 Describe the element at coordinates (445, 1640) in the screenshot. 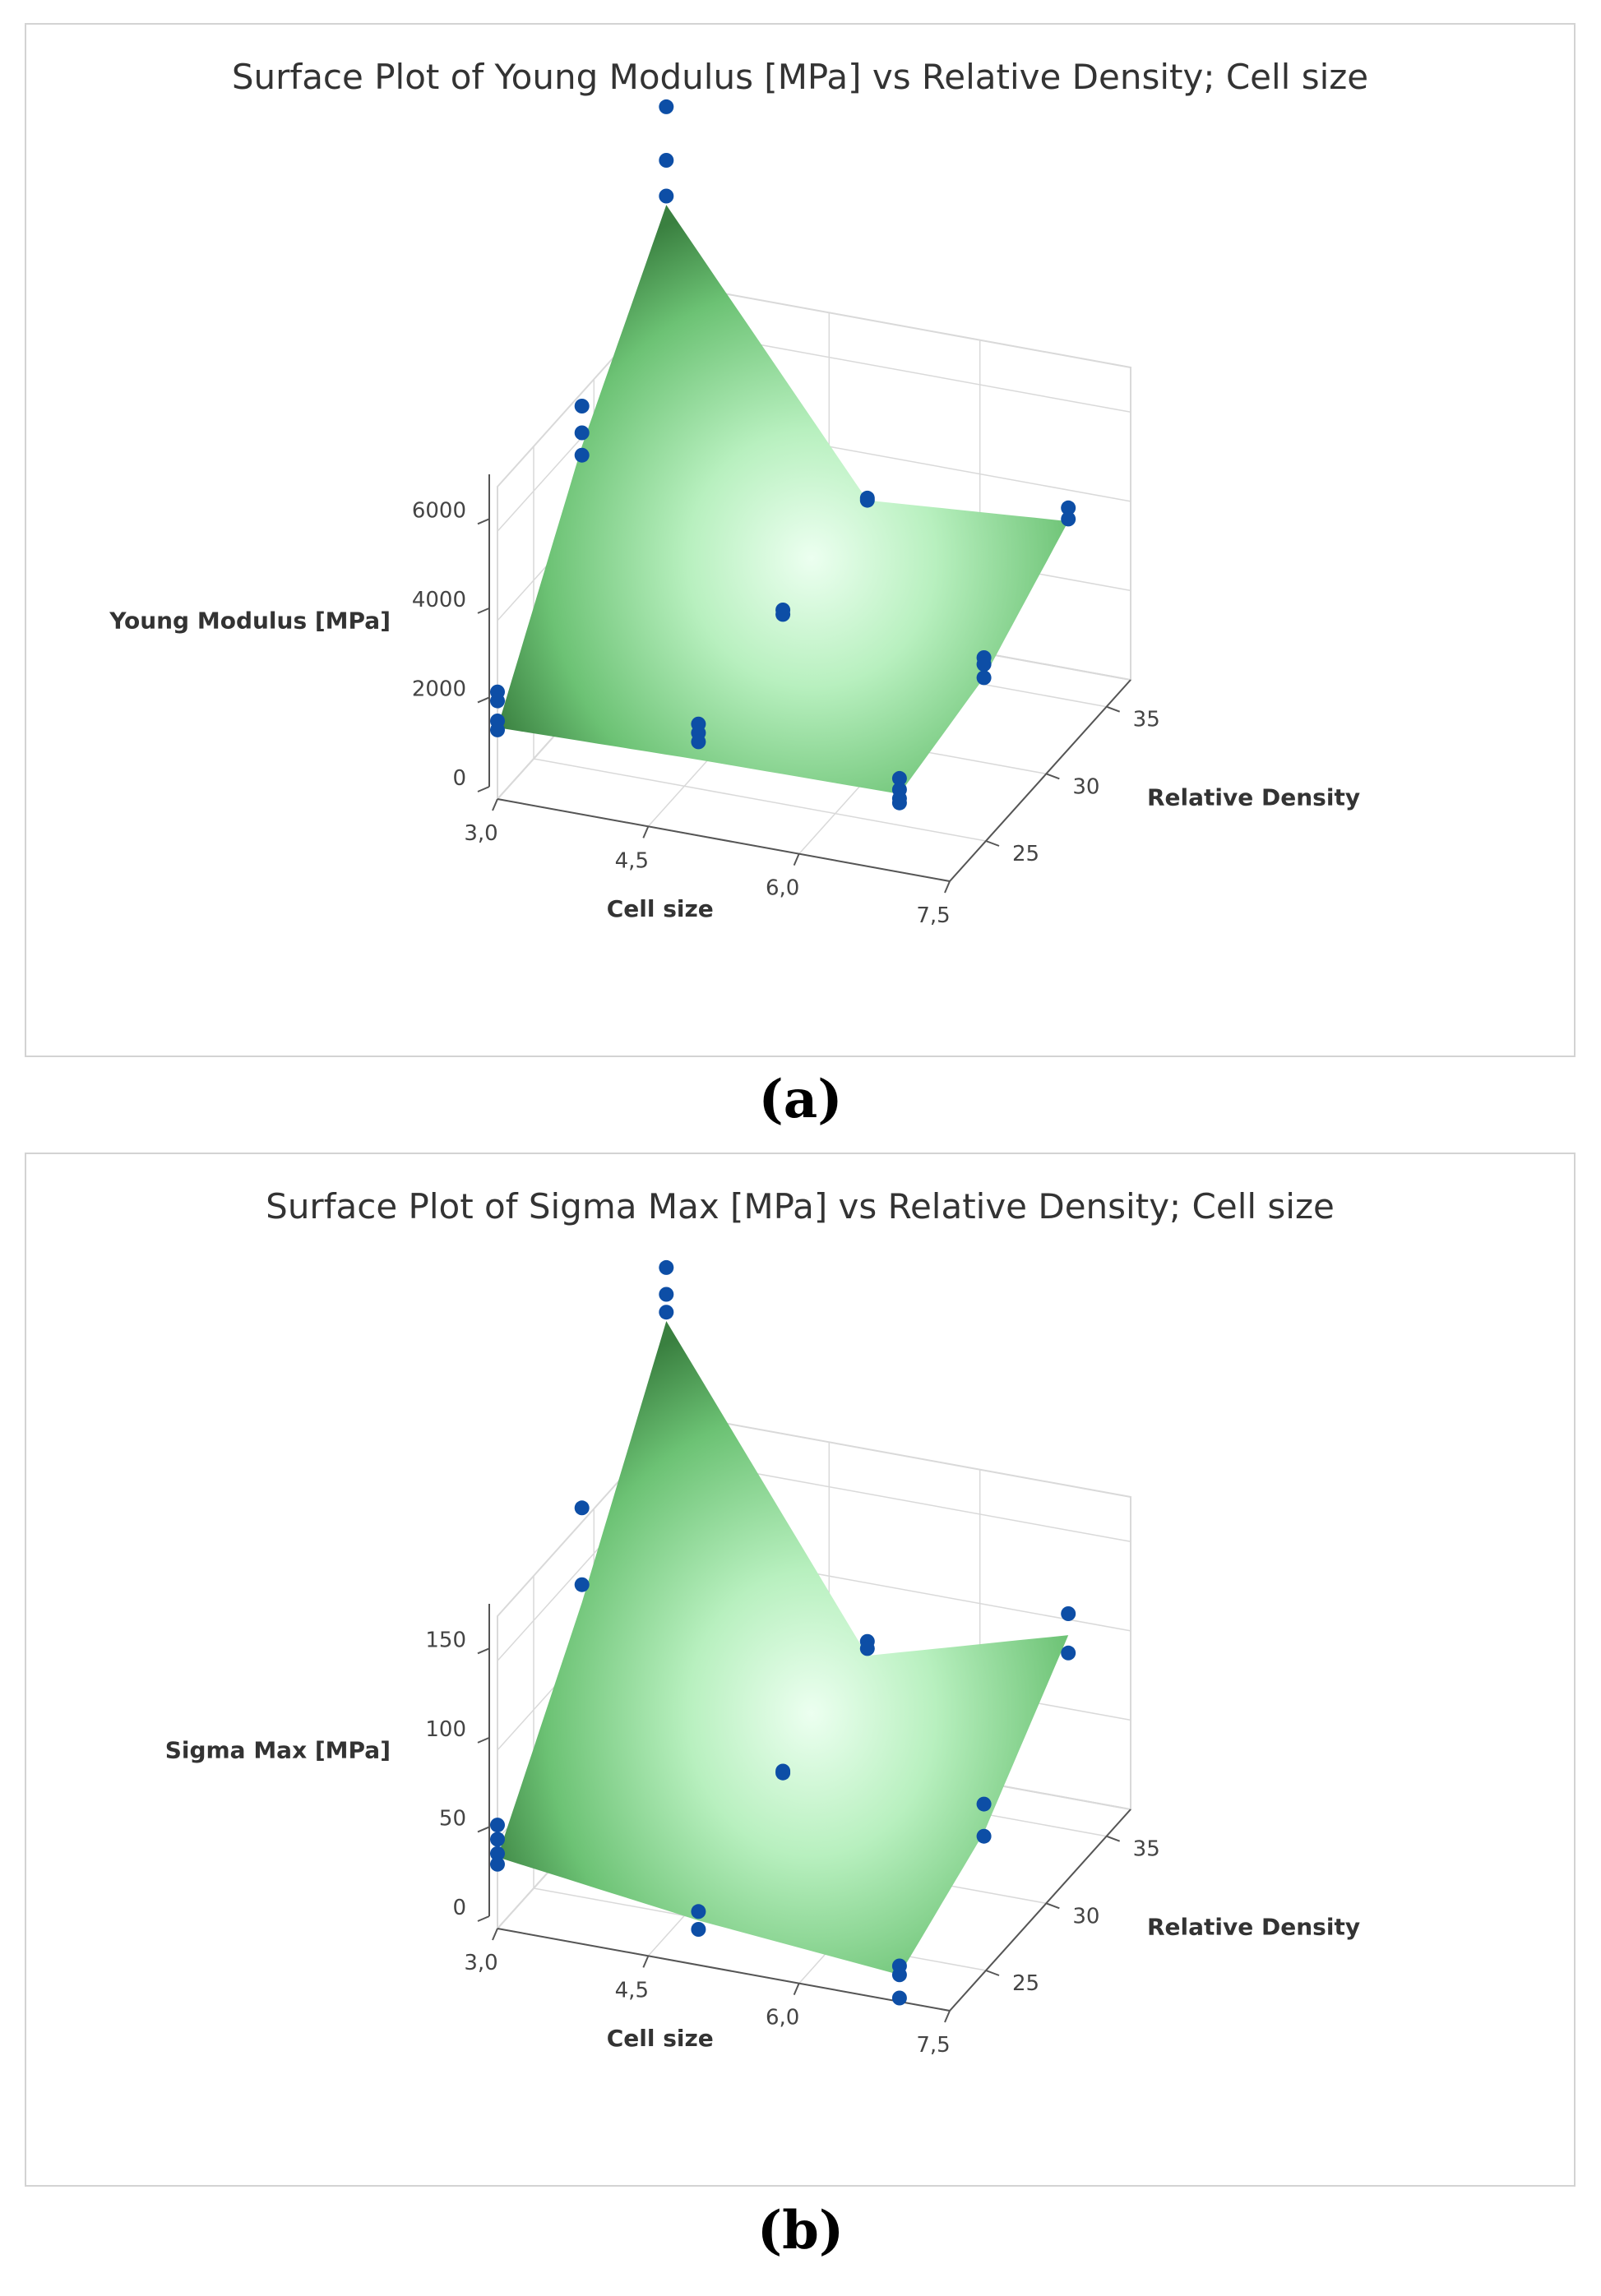

I see `z-tick-label: 150` at that location.